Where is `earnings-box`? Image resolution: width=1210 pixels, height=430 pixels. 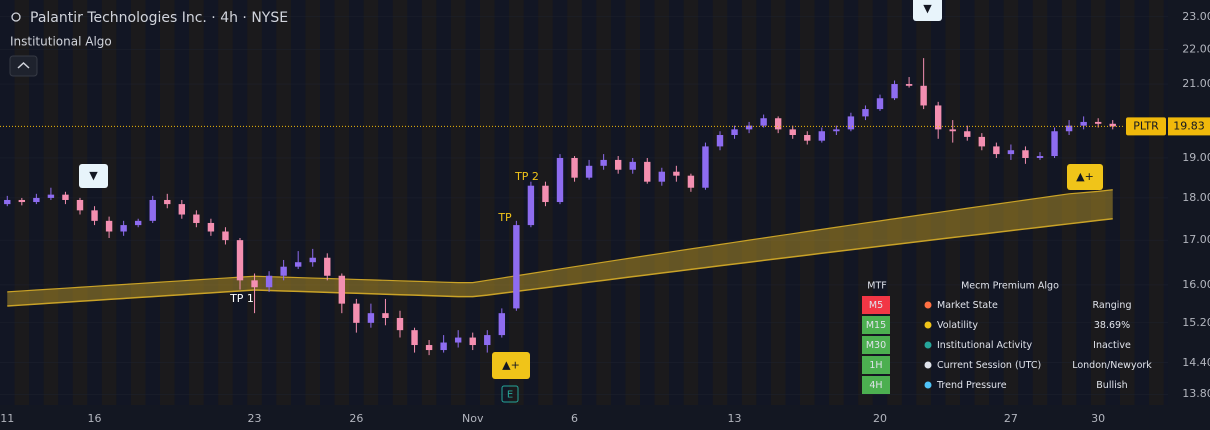
earnings-box is located at coordinates (510, 394).